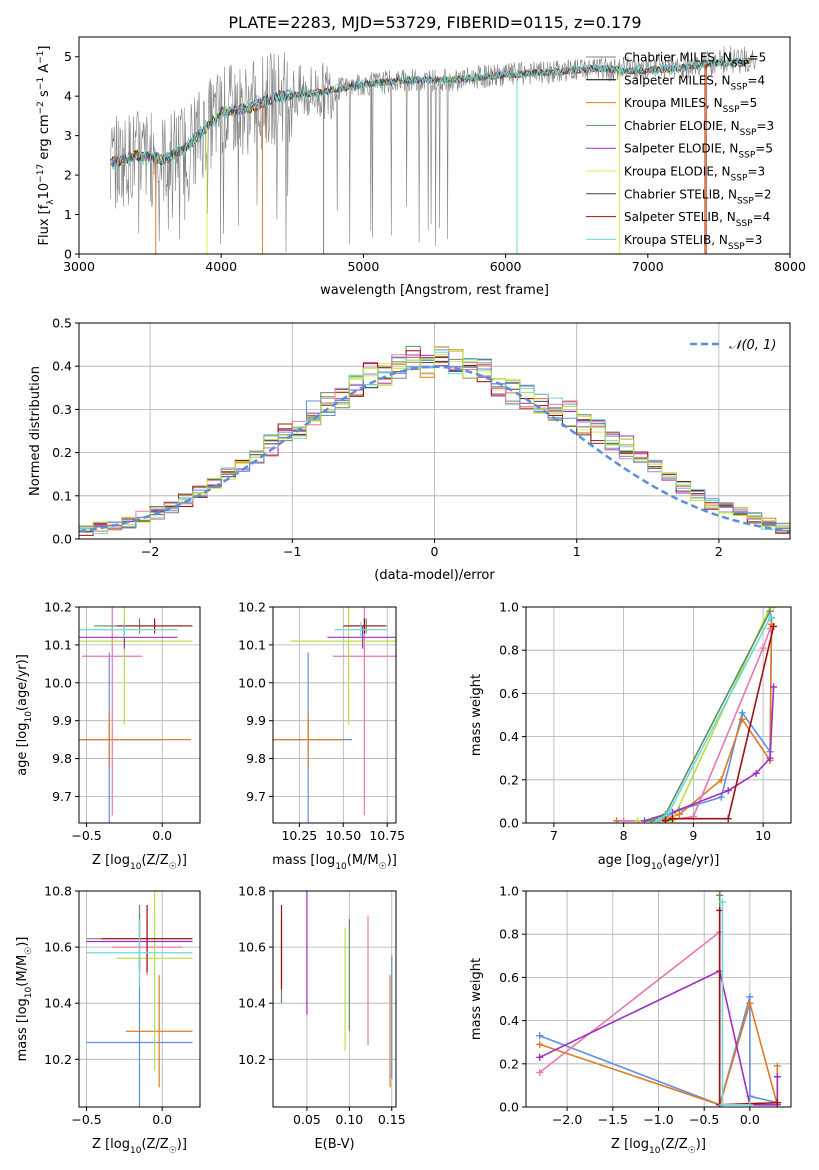 Image resolution: width=819 pixels, height=1170 pixels. I want to click on legend-entry: Chabrier ELODIE, NSSP=3, so click(699, 128).